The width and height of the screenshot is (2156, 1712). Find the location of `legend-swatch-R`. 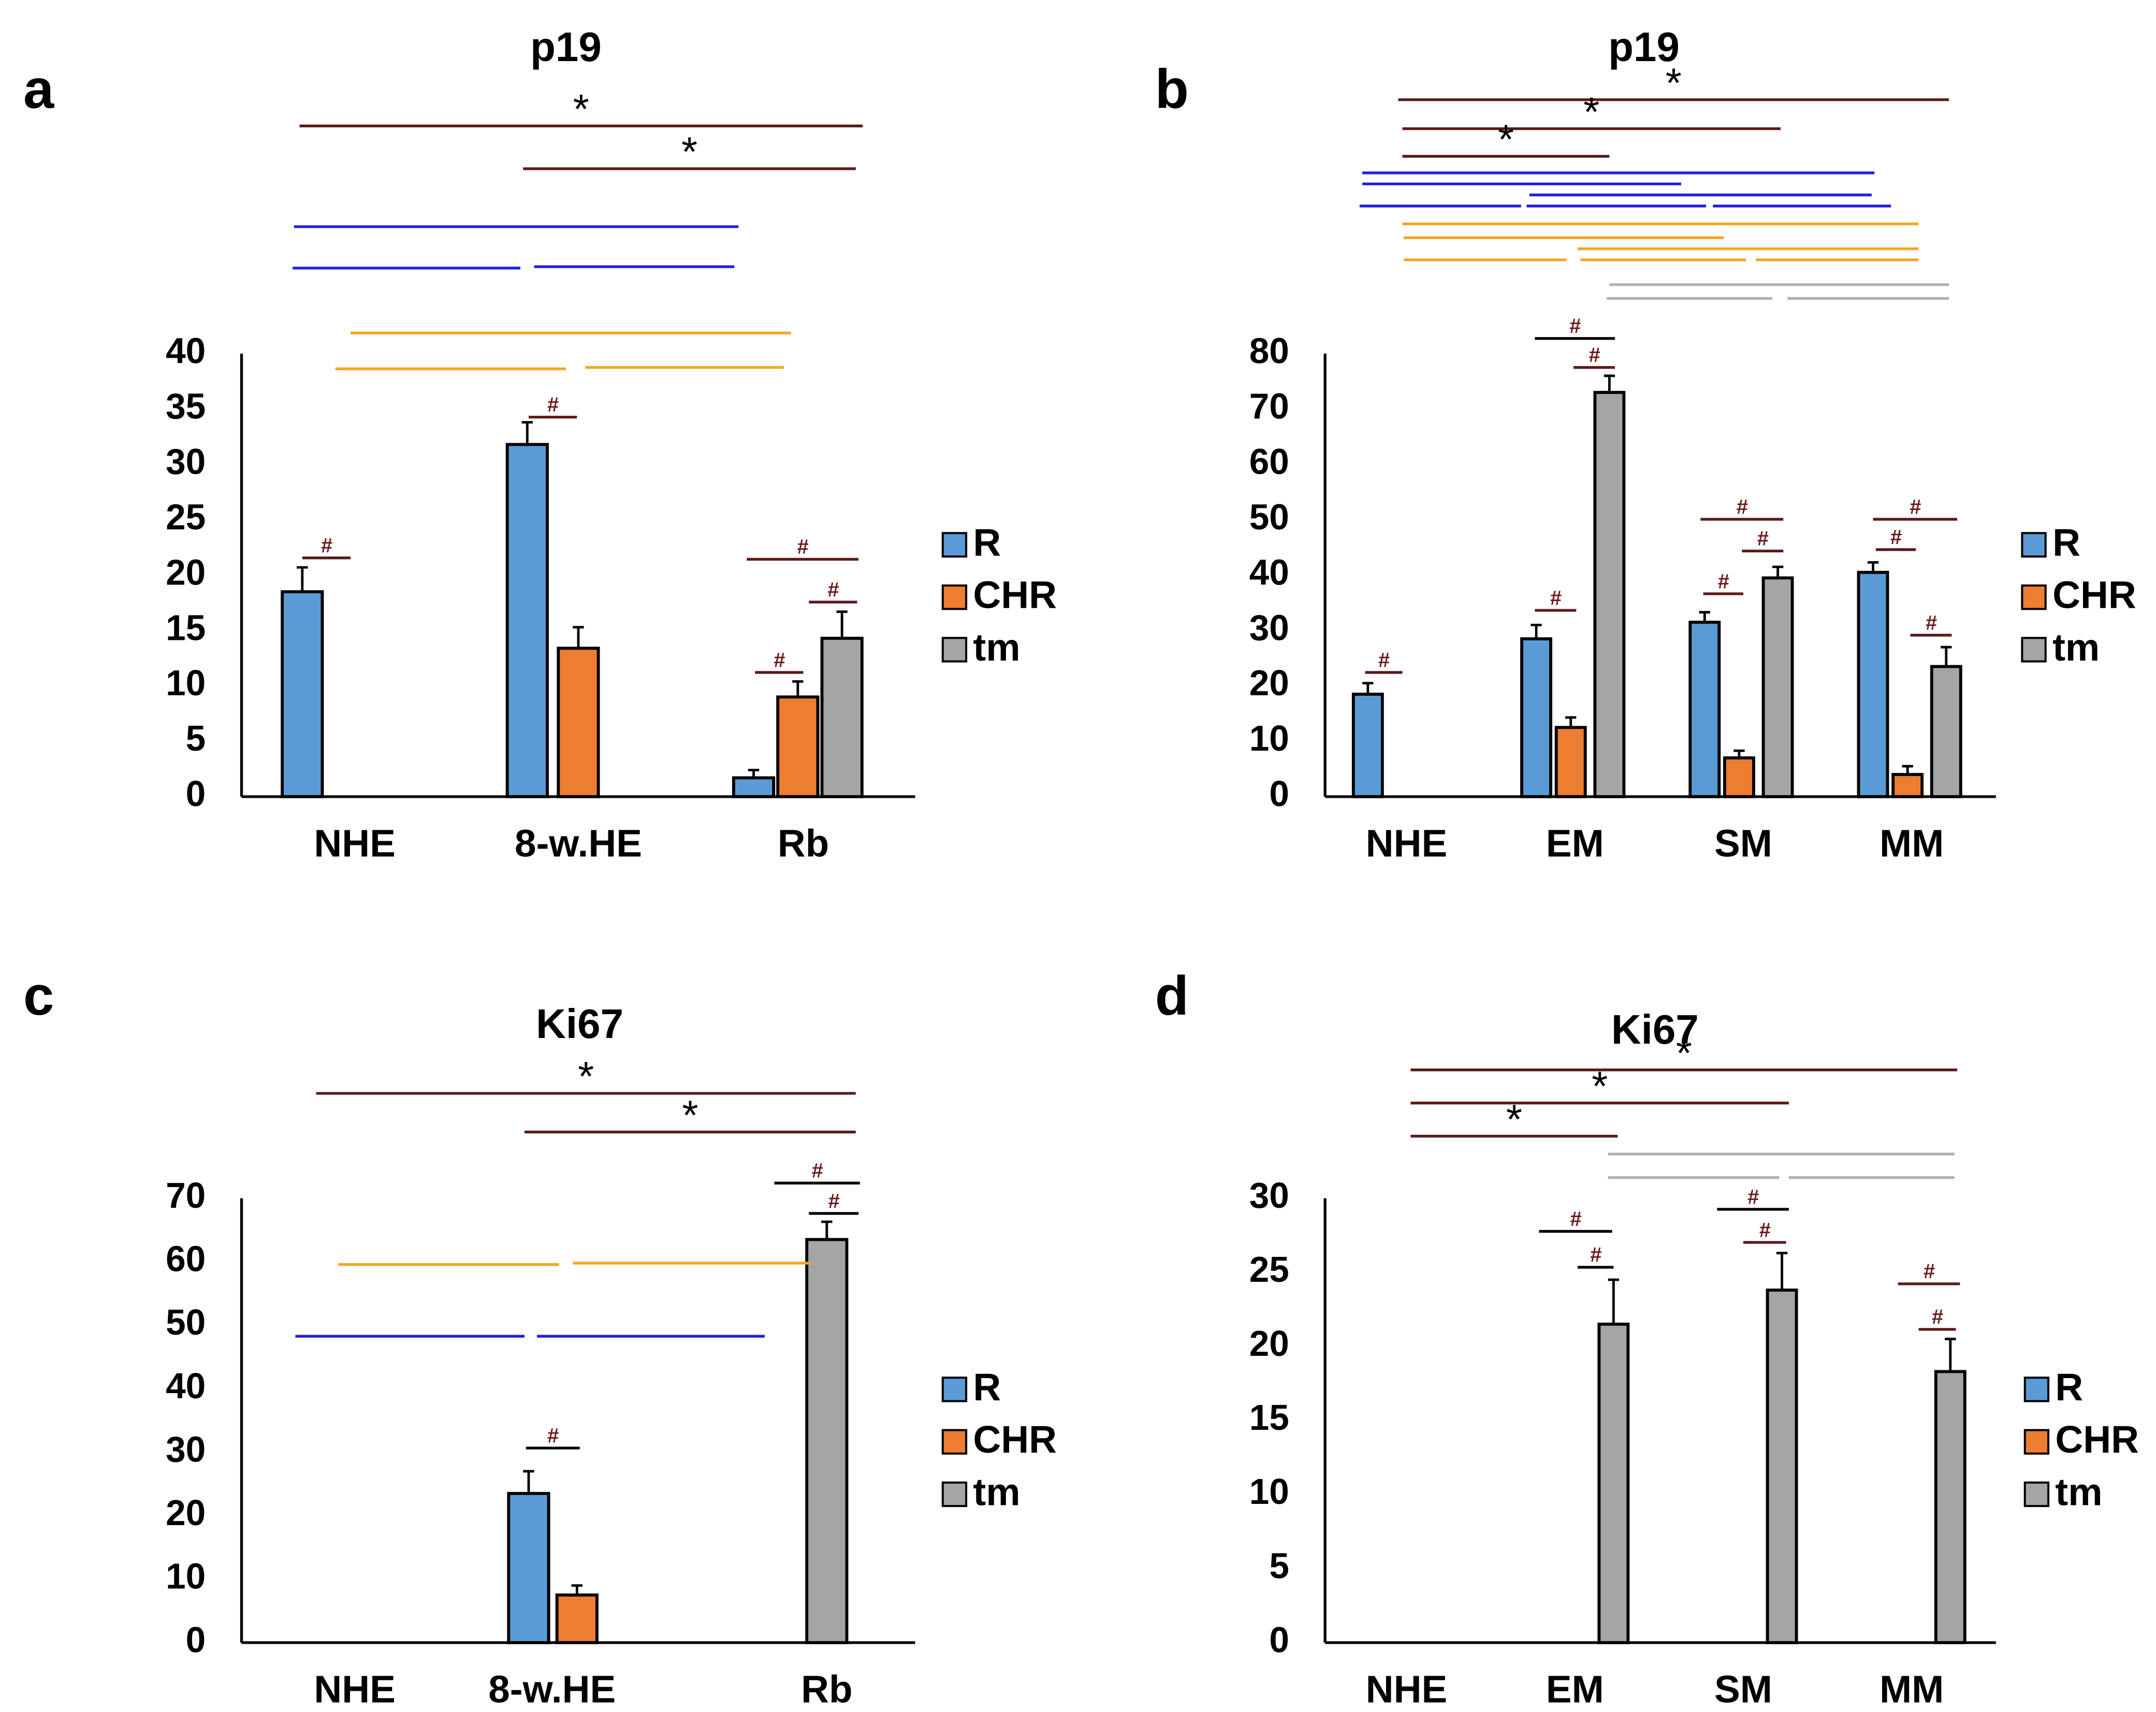

legend-swatch-R is located at coordinates (955, 1389).